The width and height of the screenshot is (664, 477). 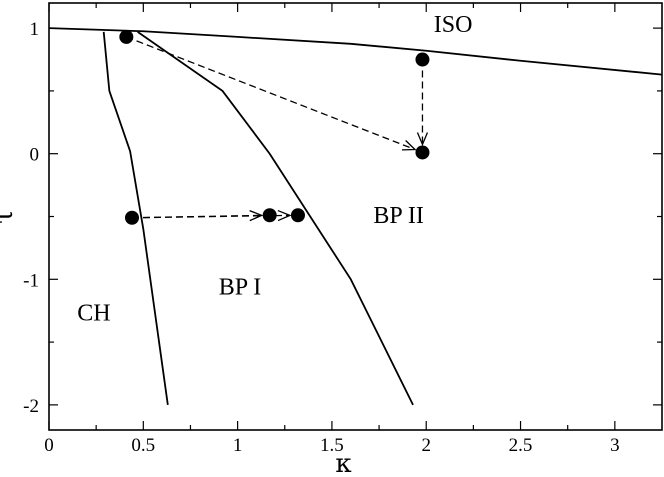 I want to click on x-axis-label: κ, so click(x=343, y=463).